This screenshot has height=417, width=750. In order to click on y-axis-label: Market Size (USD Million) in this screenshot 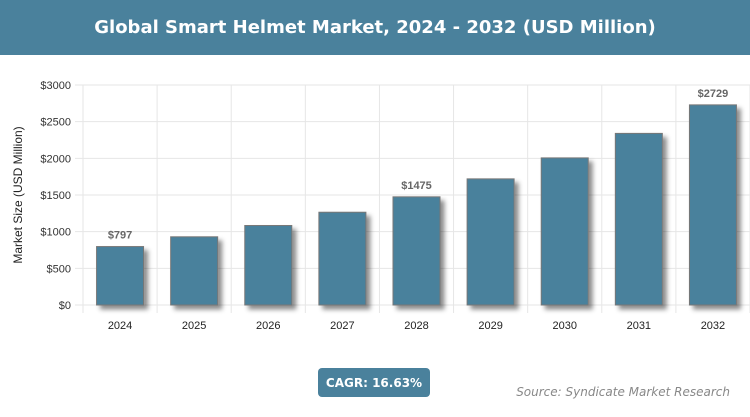, I will do `click(18, 194)`.